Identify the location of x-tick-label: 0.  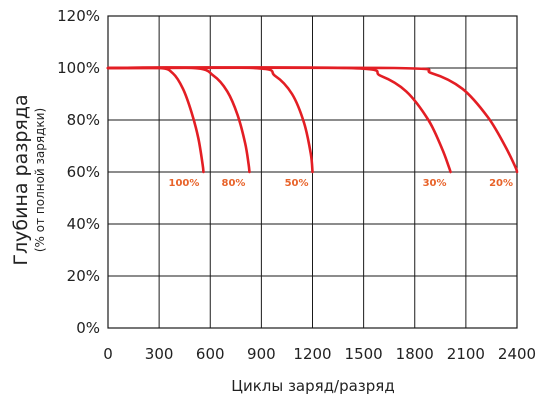
(108, 354).